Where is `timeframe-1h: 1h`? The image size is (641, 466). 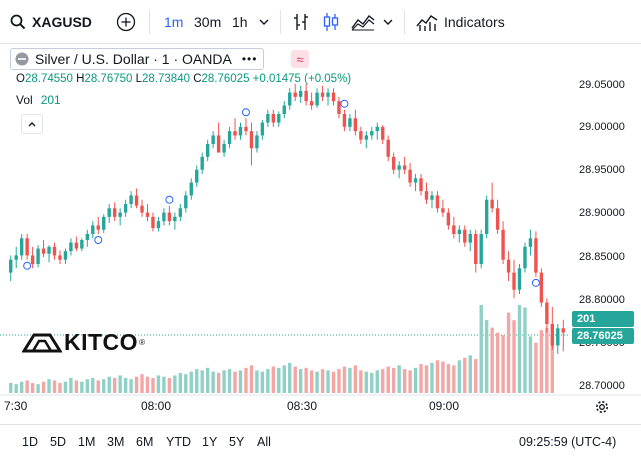
timeframe-1h: 1h is located at coordinates (240, 22).